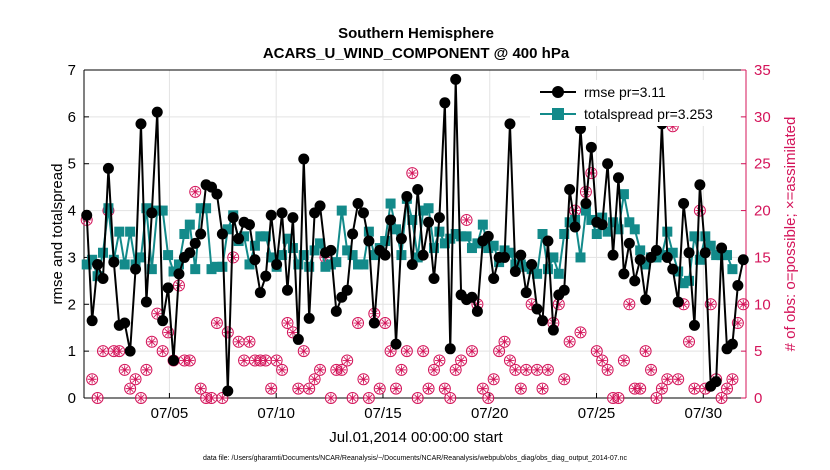 Image resolution: width=830 pixels, height=470 pixels. Describe the element at coordinates (762, 211) in the screenshot. I see `y-tick-label-right: 20` at that location.